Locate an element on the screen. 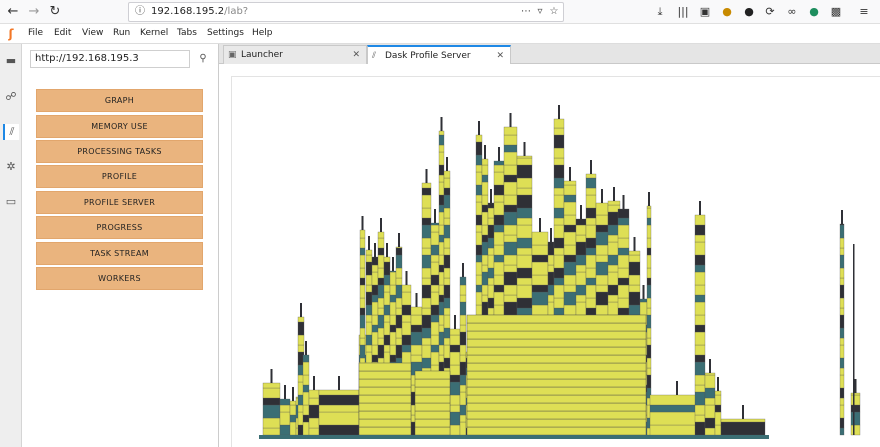 The height and width of the screenshot is (447, 880). sync-icon: ⟳ is located at coordinates (770, 11).